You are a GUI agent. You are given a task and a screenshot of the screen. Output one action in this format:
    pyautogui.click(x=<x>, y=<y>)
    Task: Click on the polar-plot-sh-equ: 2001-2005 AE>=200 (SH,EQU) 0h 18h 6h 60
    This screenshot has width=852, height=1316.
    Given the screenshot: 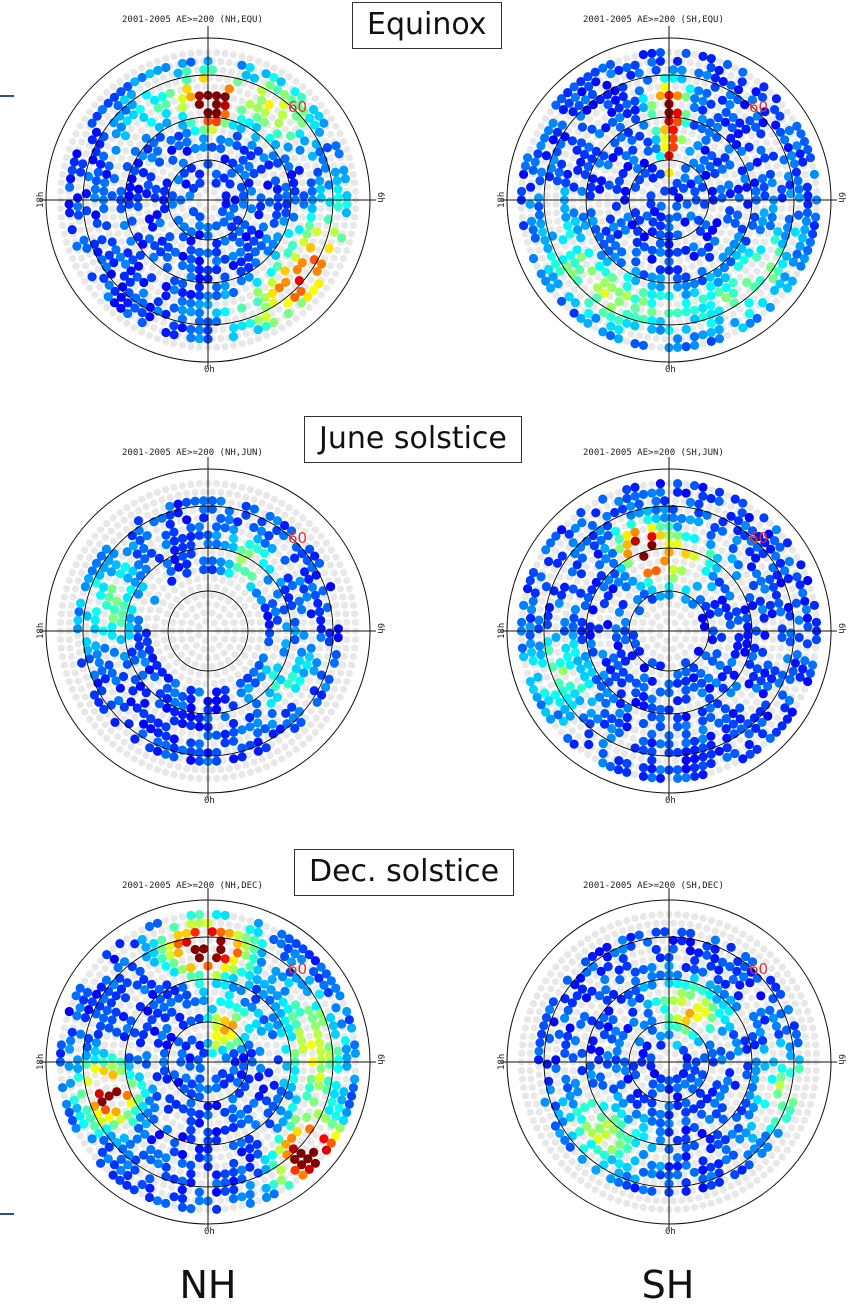 What is the action you would take?
    pyautogui.click(x=671, y=195)
    